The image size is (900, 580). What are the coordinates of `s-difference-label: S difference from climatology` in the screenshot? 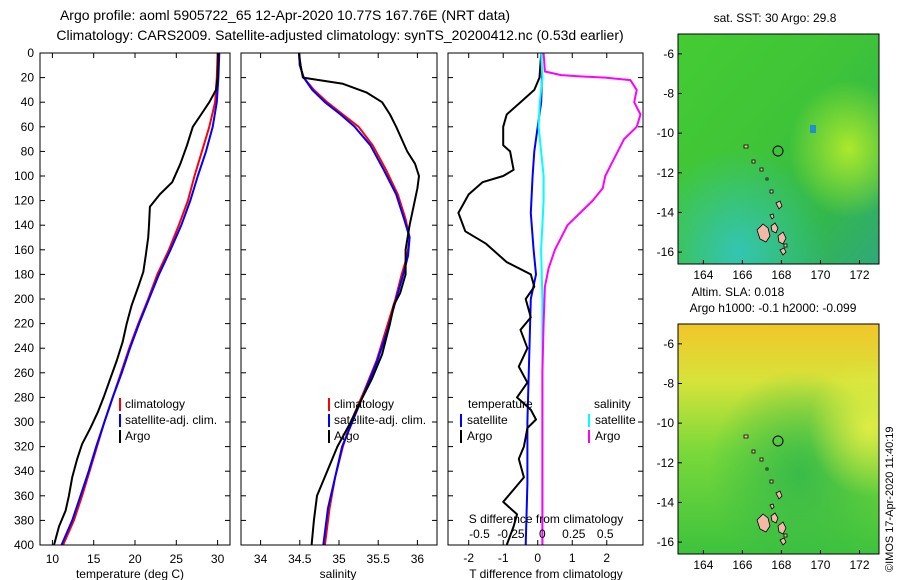 It's located at (546, 519).